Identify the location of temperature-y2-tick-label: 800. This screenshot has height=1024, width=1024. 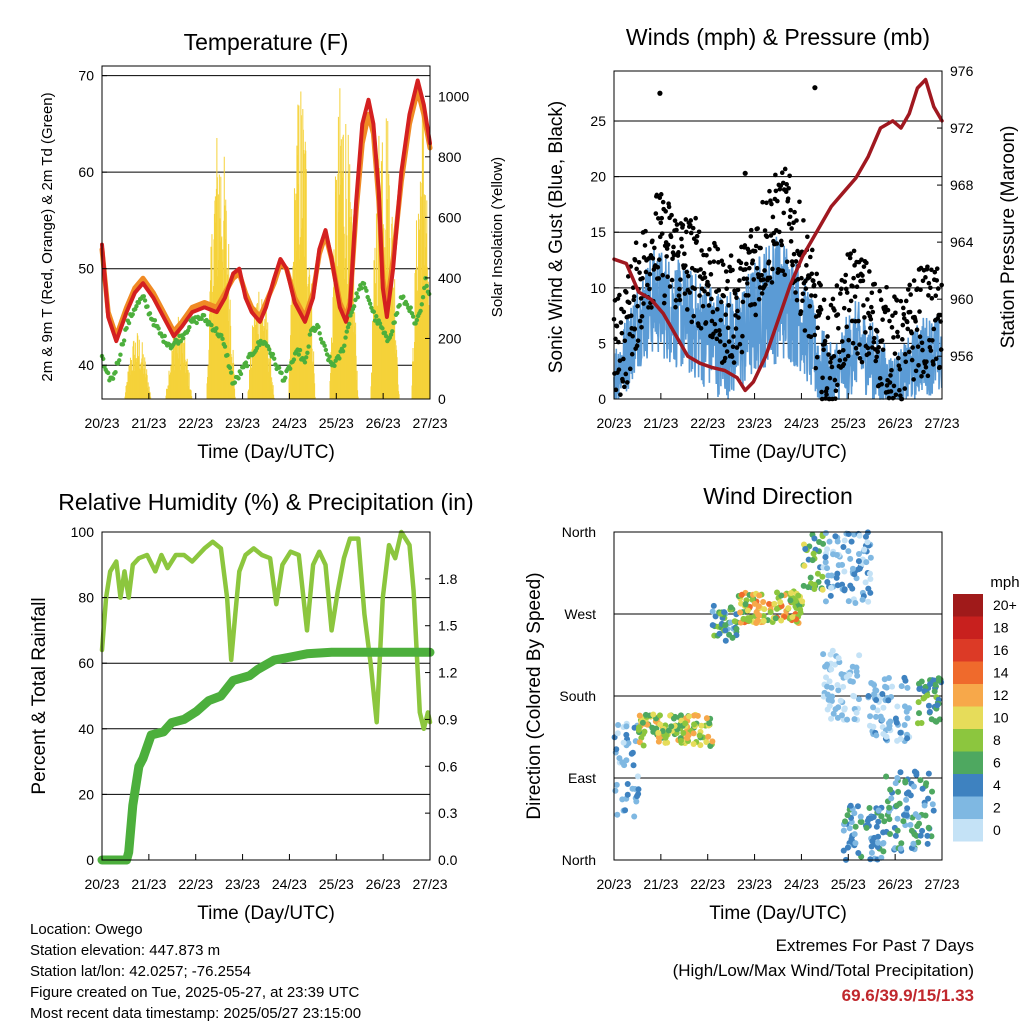
(450, 157).